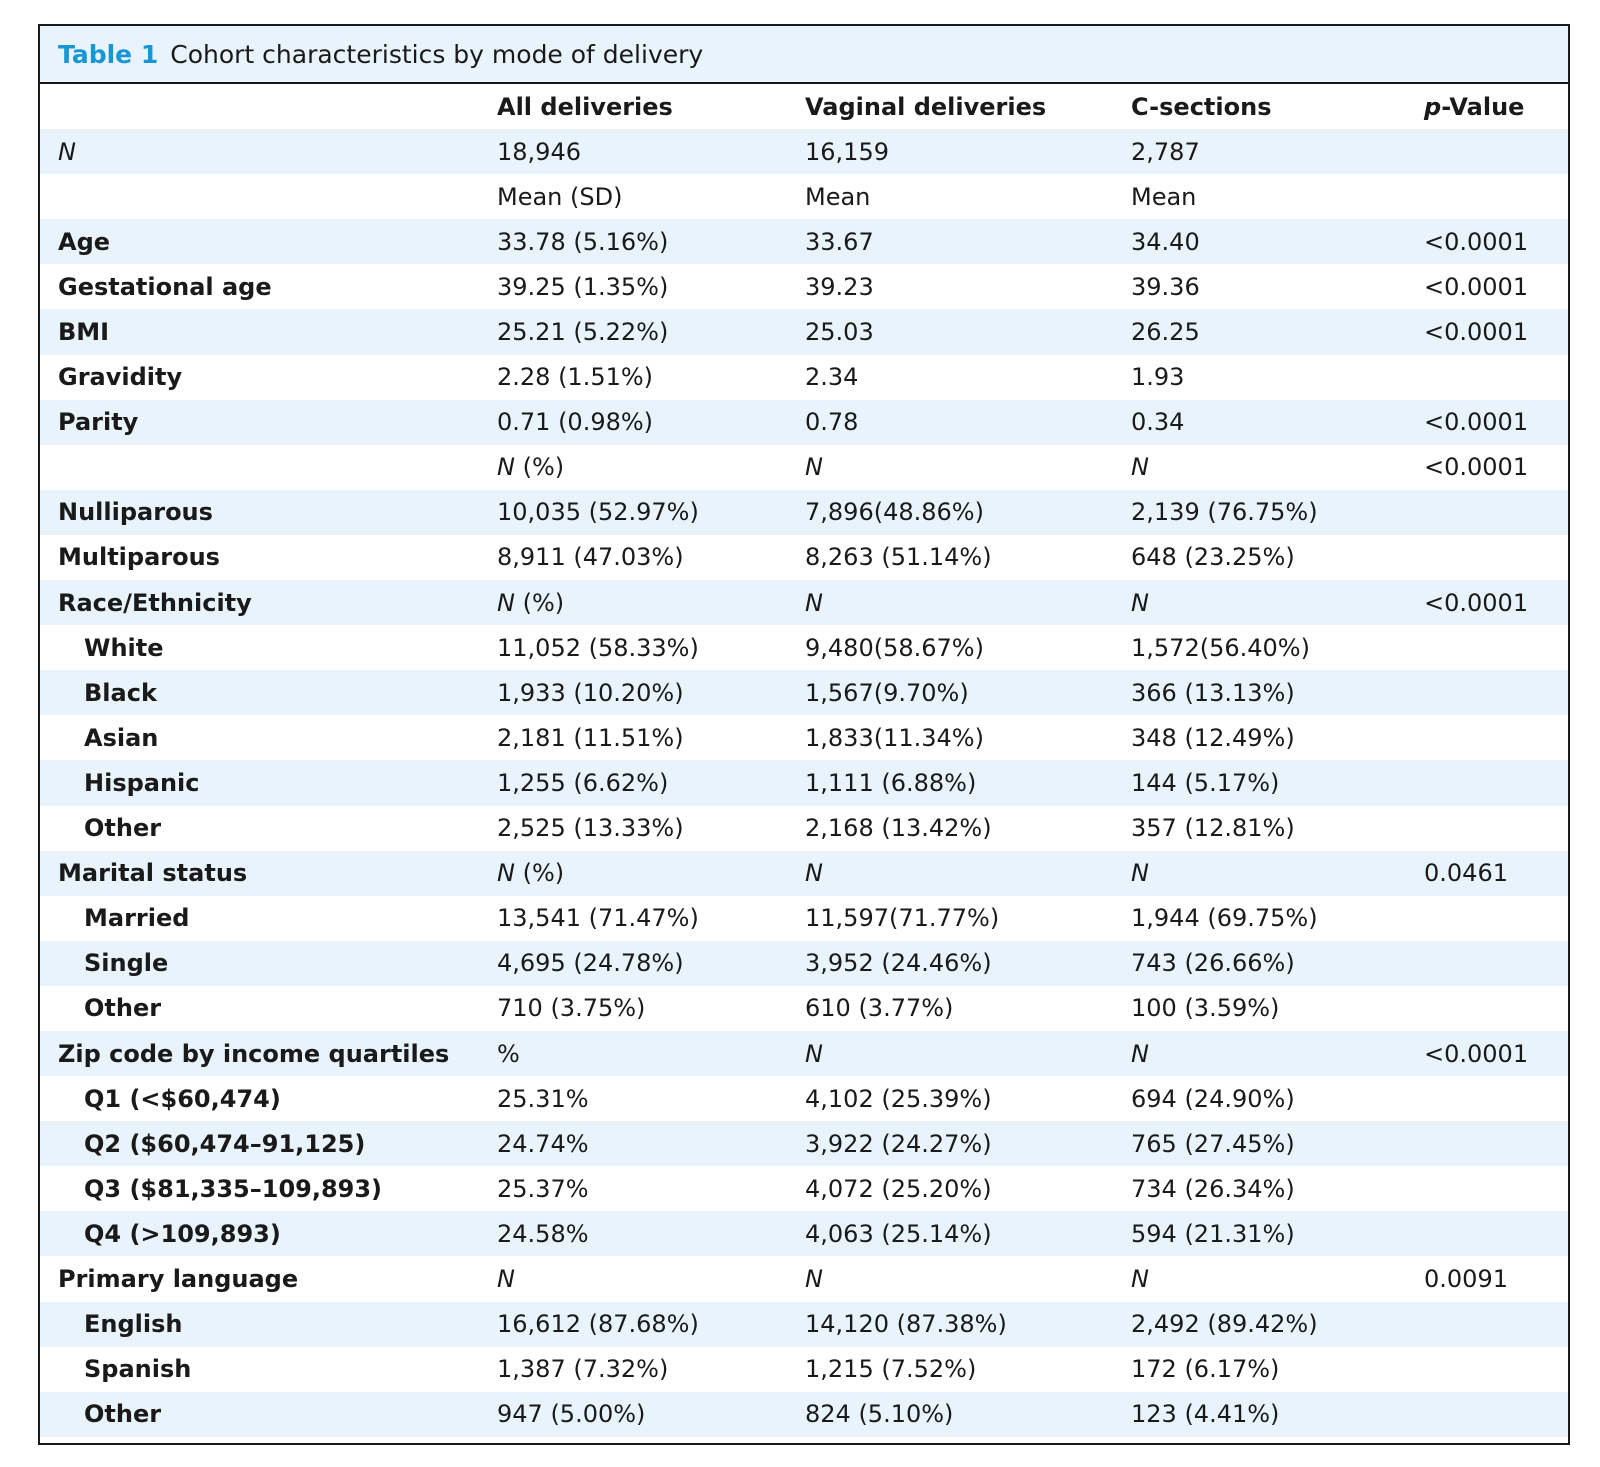  Describe the element at coordinates (1224, 1324) in the screenshot. I see `cell-c-sections: 2,492 (89.42%)` at that location.